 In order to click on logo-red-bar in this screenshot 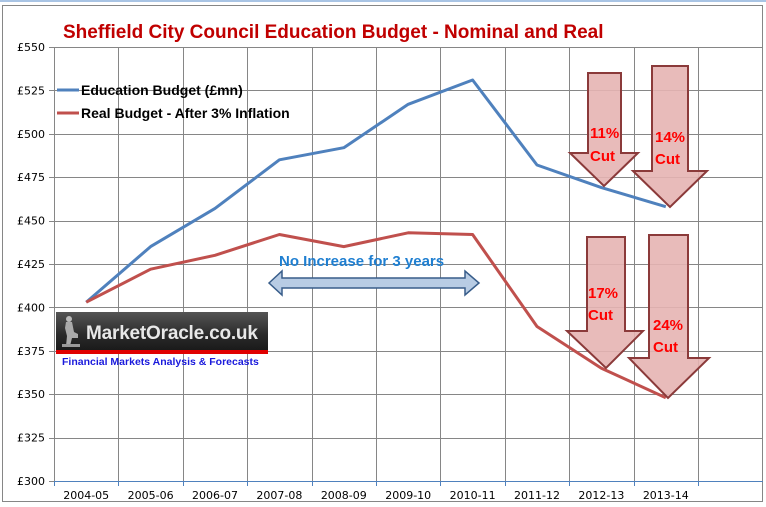, I will do `click(162, 352)`.